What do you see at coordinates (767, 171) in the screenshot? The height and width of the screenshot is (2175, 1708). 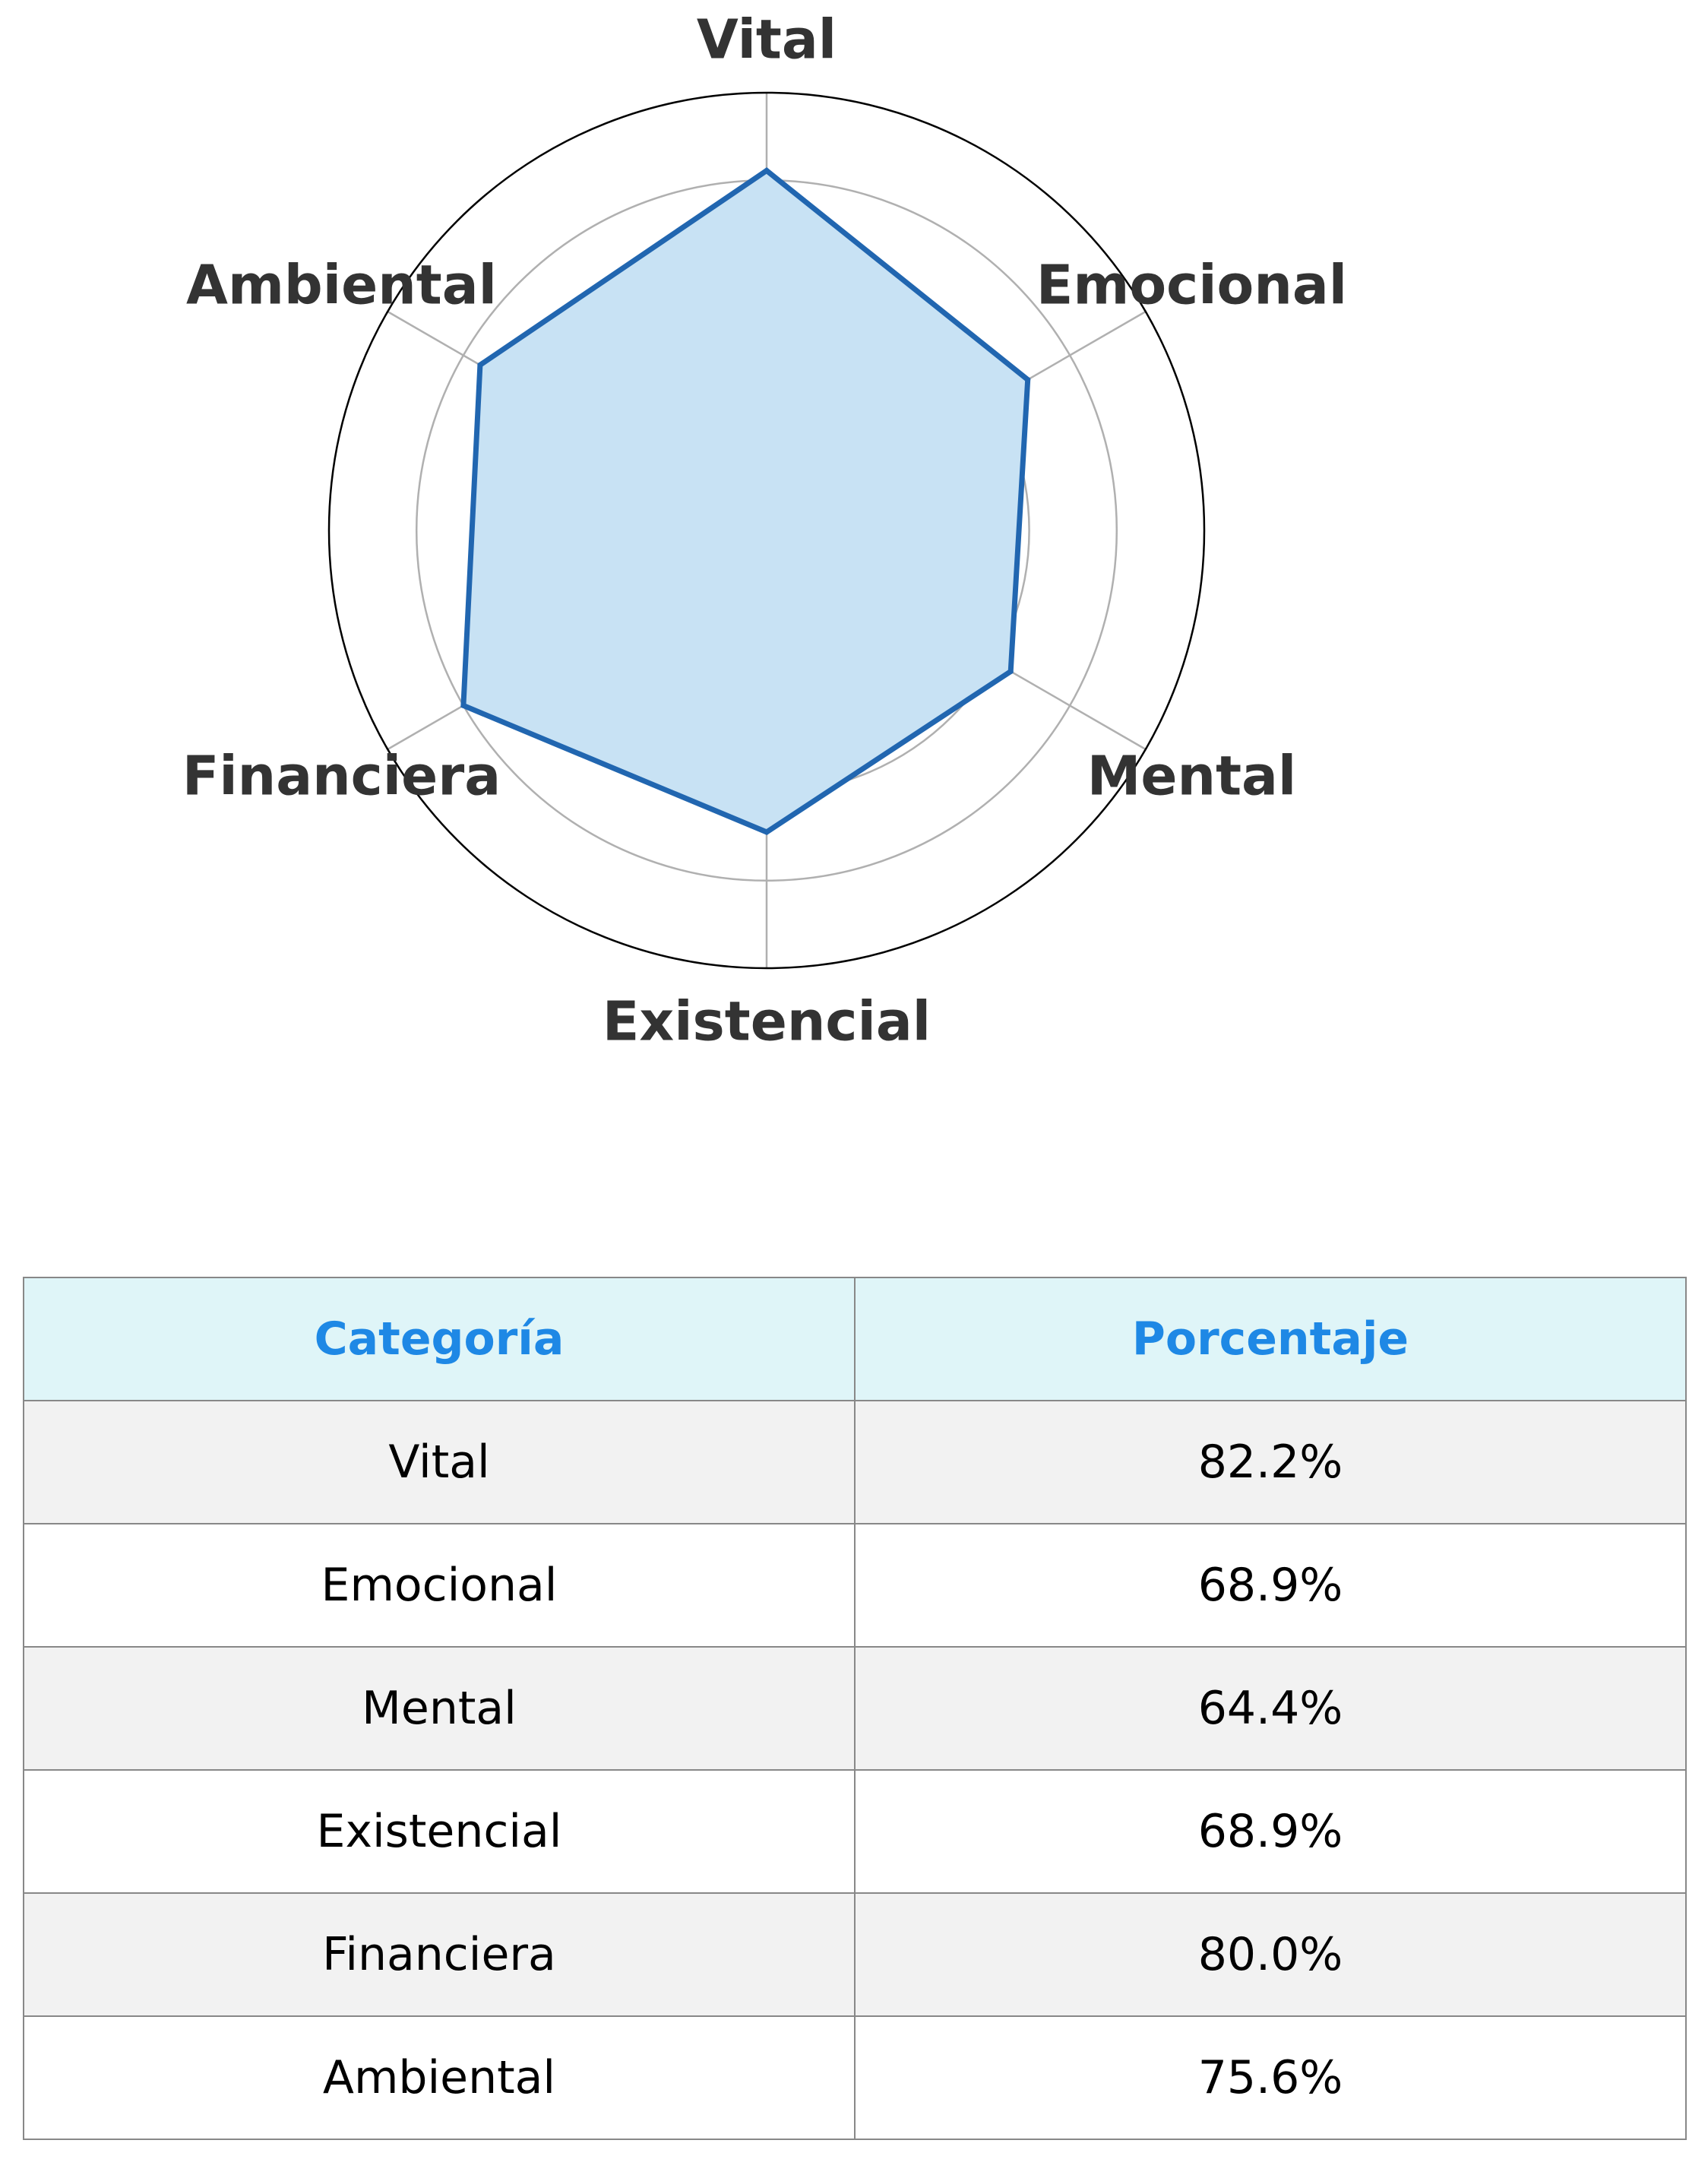 I see `data-point-vital` at bounding box center [767, 171].